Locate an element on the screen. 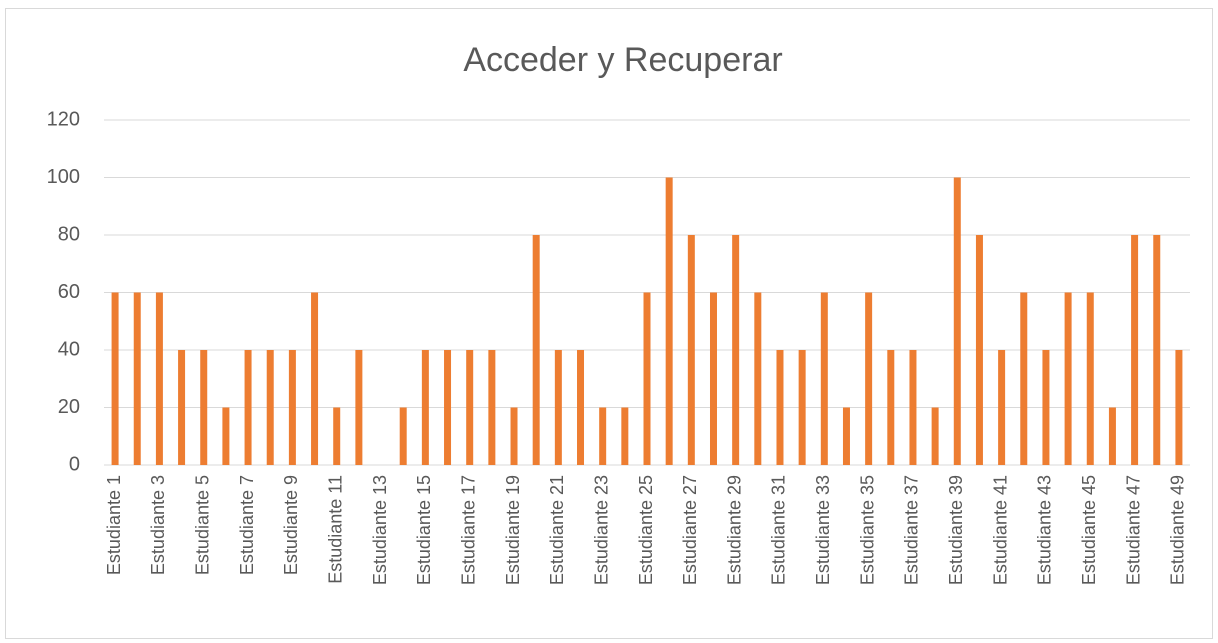 This screenshot has height=643, width=1218. x-tick-label: Estudiante 21 is located at coordinates (557, 530).